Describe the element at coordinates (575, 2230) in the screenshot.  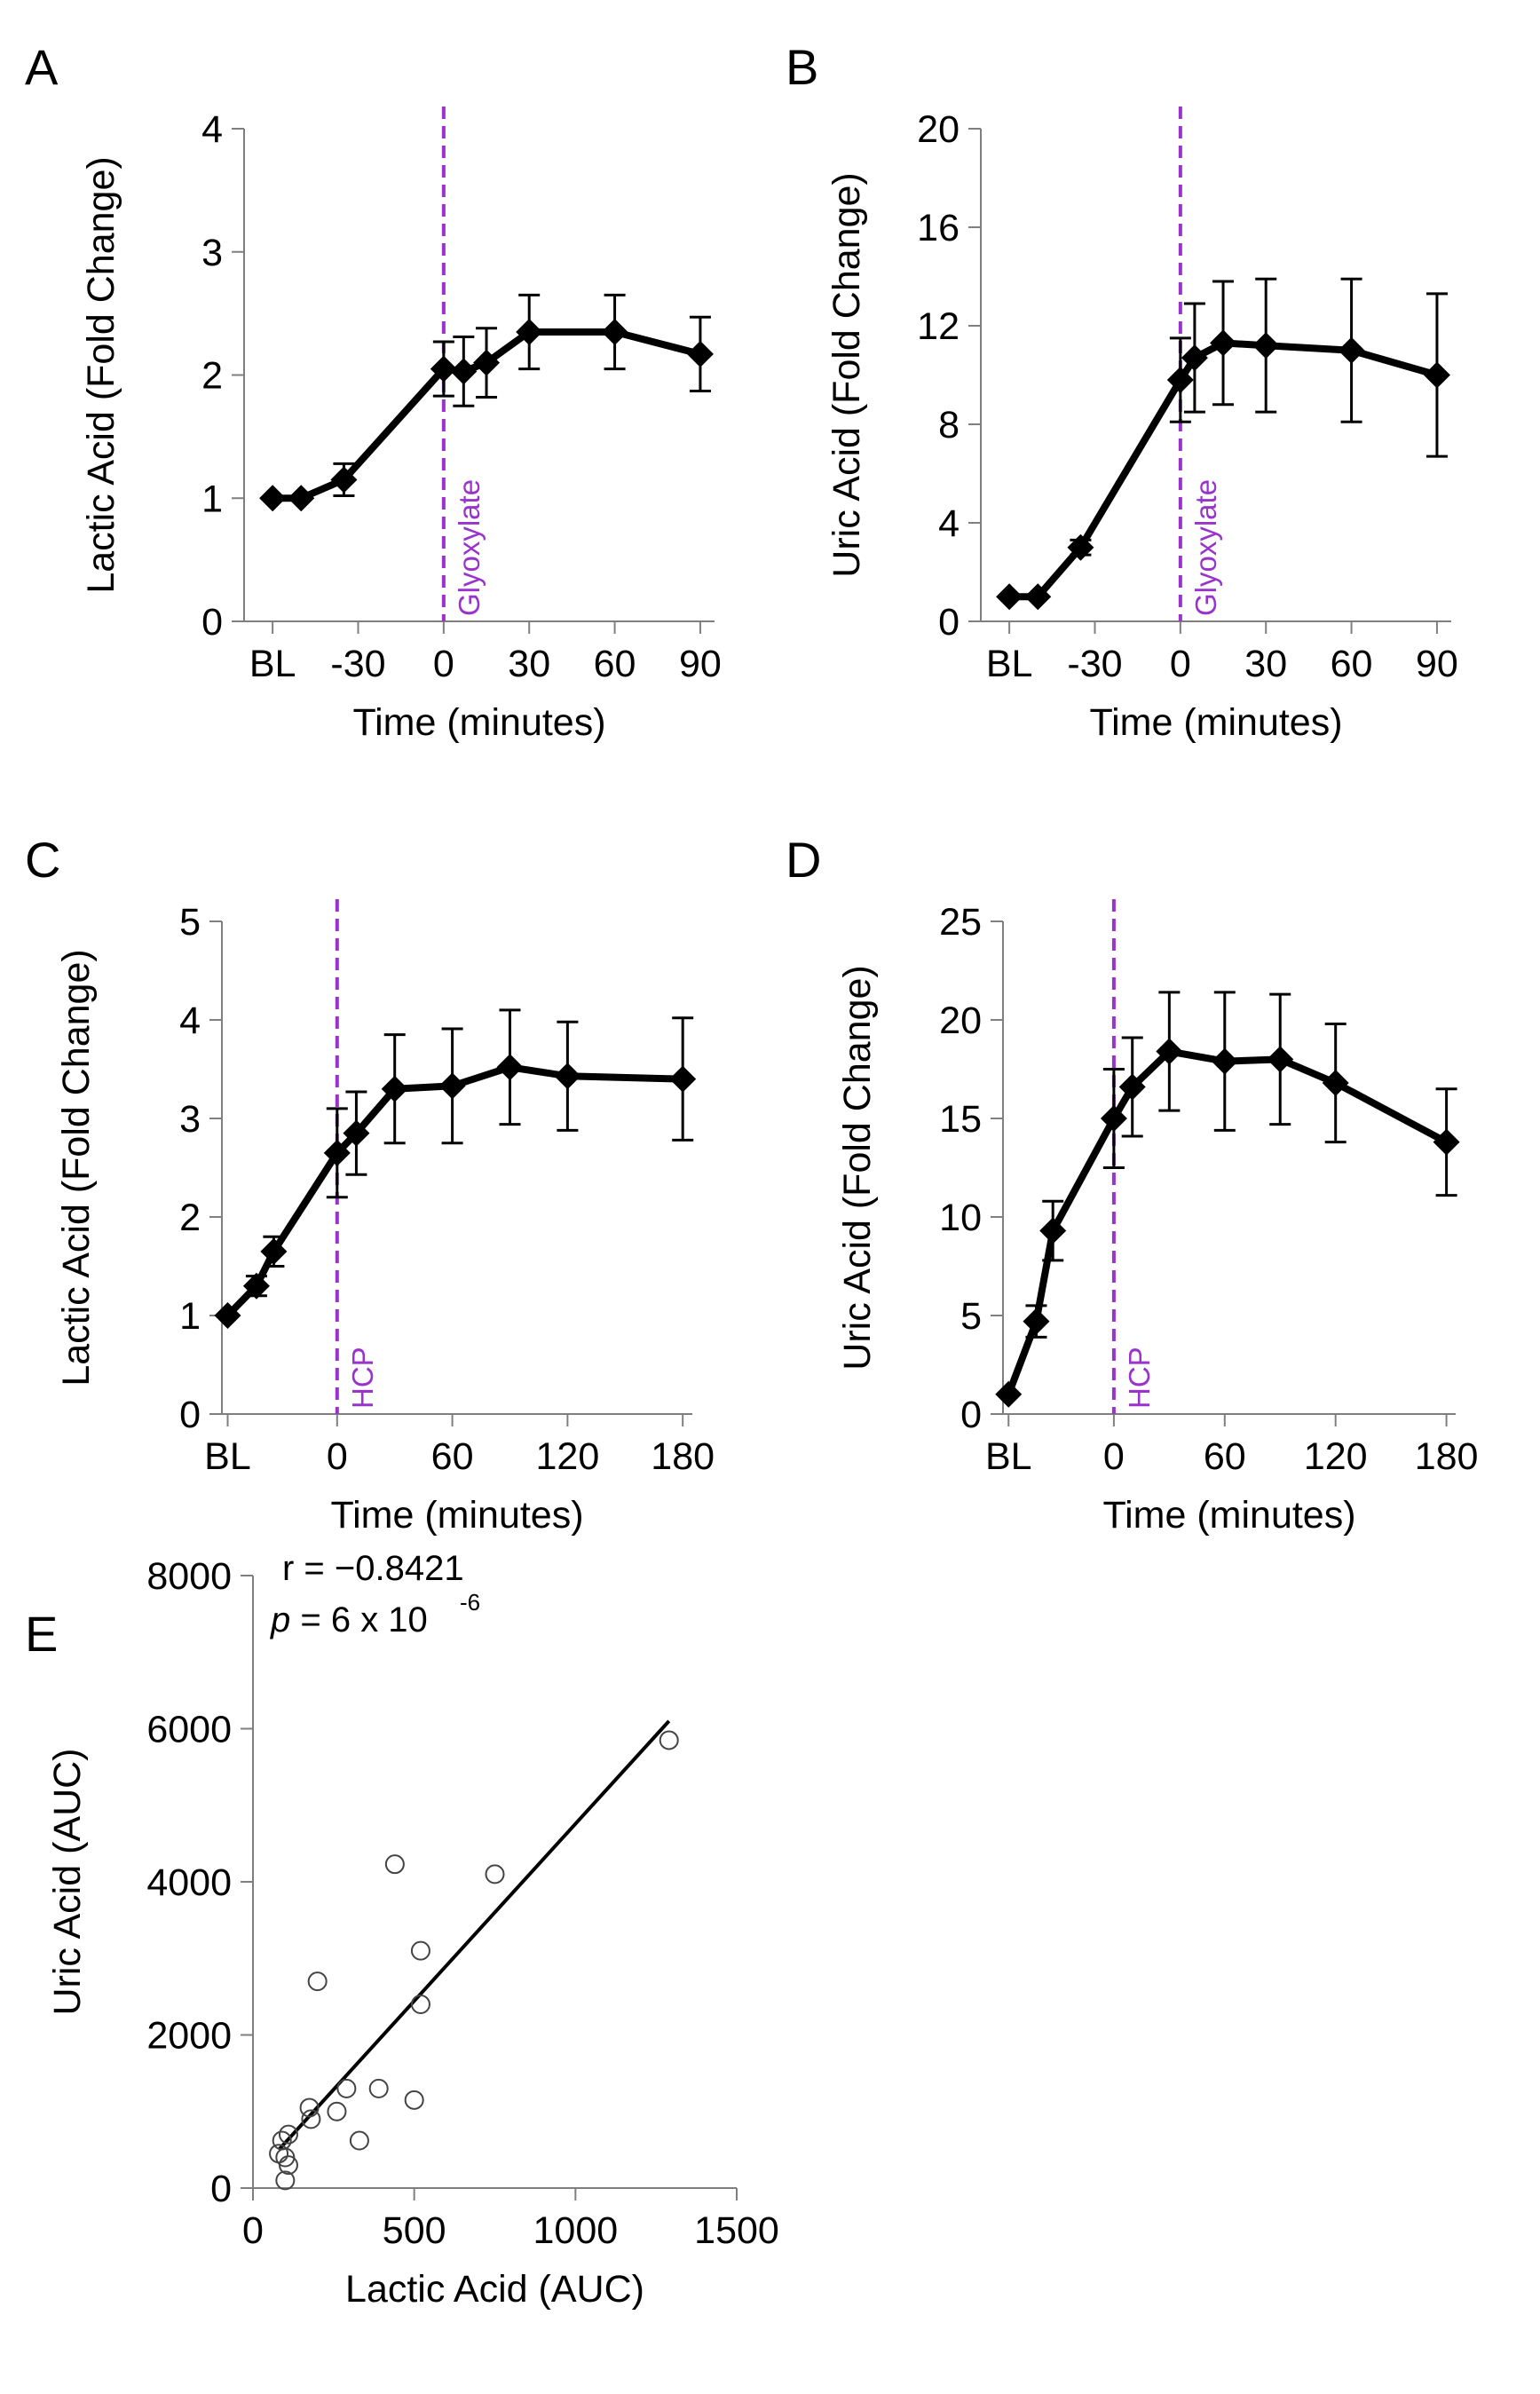
I see `x-tick-label: 1000` at that location.